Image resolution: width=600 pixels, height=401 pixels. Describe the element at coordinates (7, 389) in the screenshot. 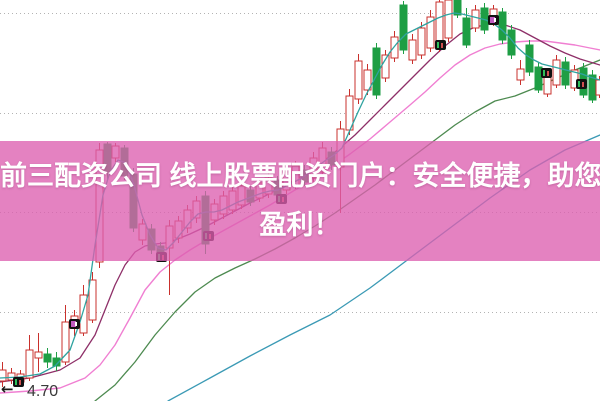

I see `start-arrow-icon: ←` at that location.